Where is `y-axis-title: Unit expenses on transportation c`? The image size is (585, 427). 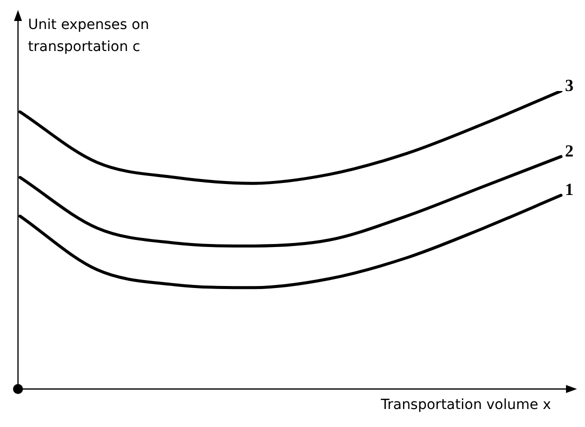 y-axis-title: Unit expenses on transportation c is located at coordinates (89, 36).